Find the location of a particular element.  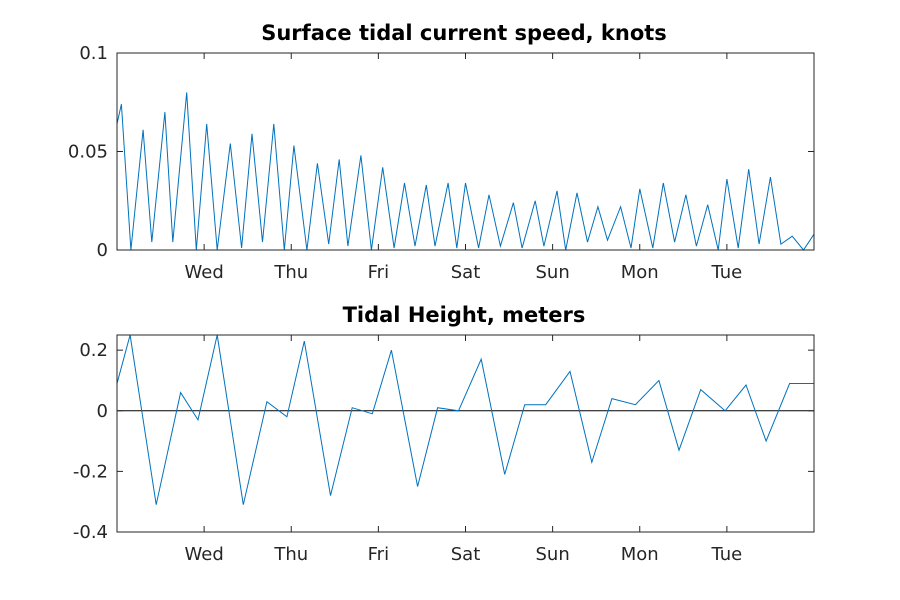

tidal-height-title: Tidal Height, meters is located at coordinates (464, 315).